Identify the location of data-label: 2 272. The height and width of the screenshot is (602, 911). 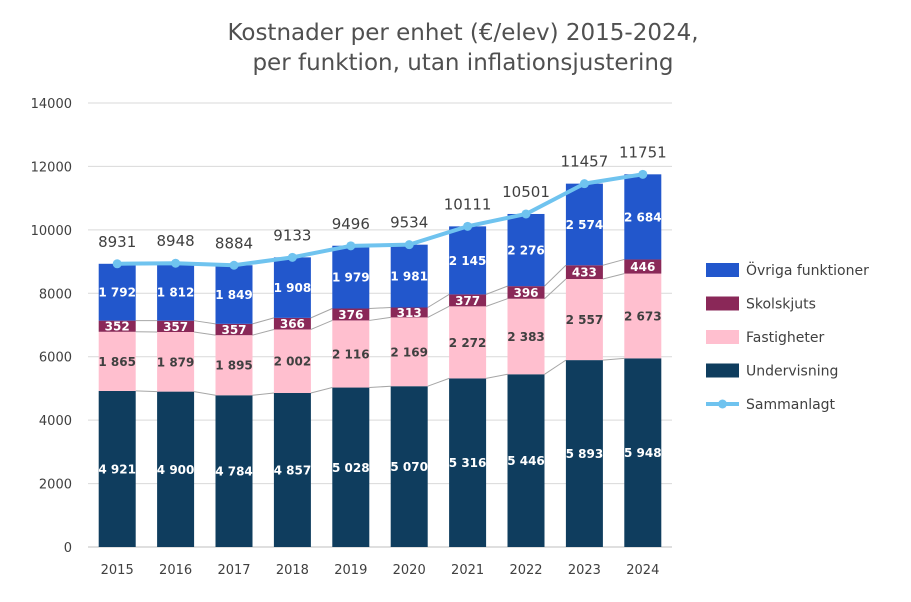
(468, 343).